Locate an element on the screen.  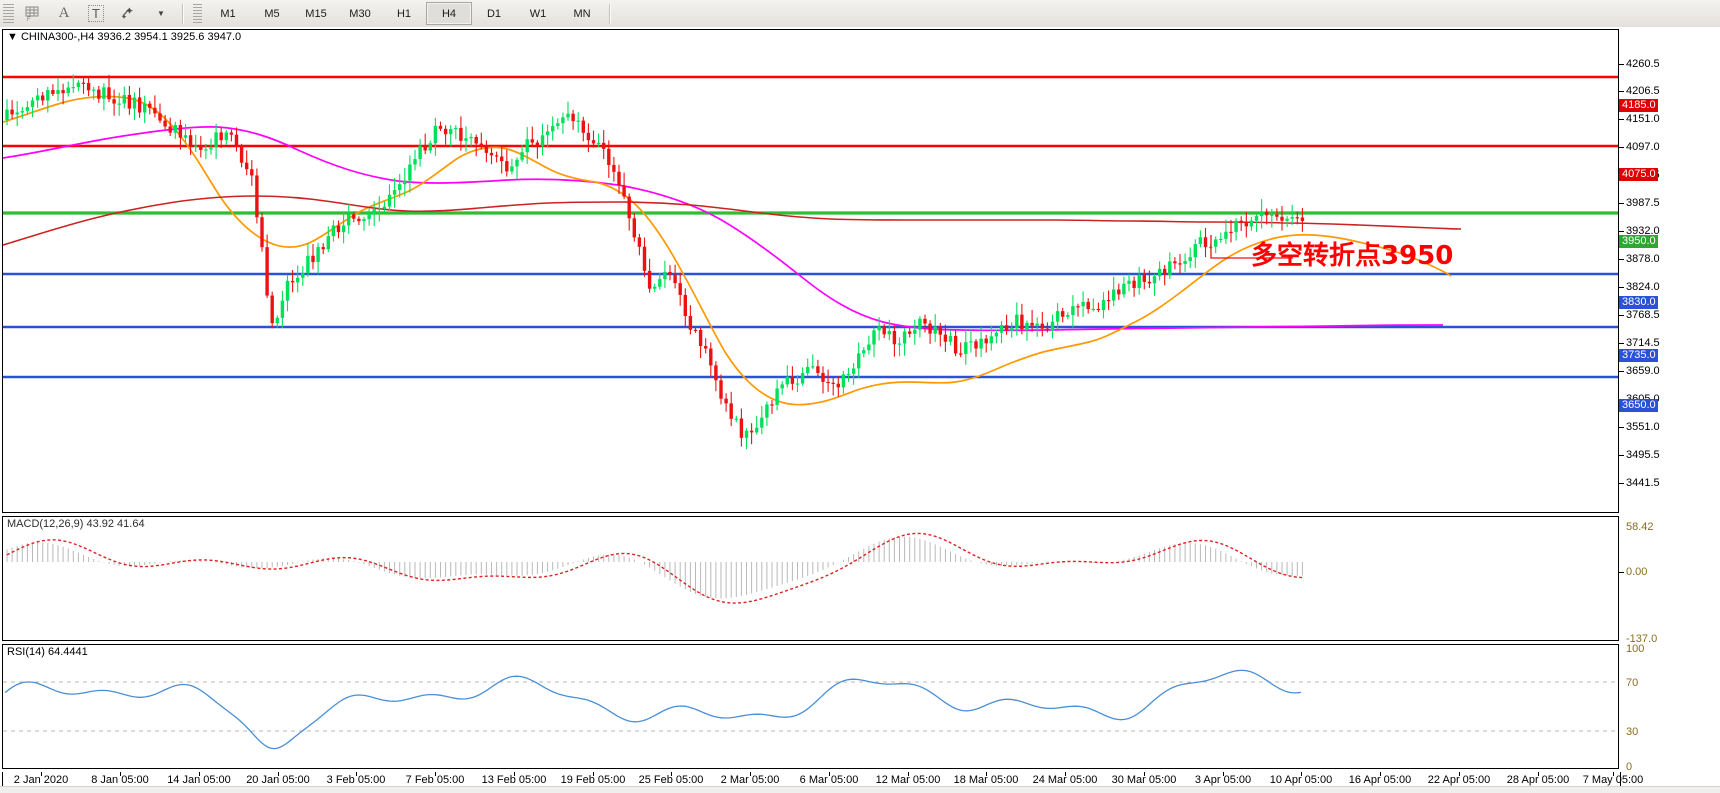
price-tick: 4260.5 is located at coordinates (1639, 64).